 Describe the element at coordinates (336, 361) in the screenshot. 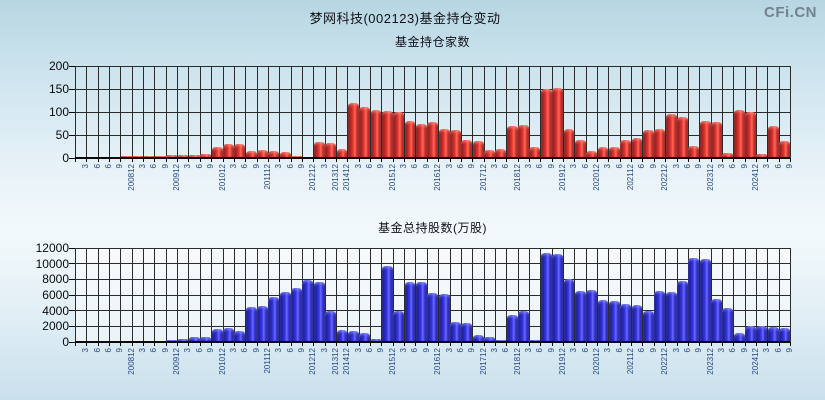

I see `x-axis-label: 201312` at that location.